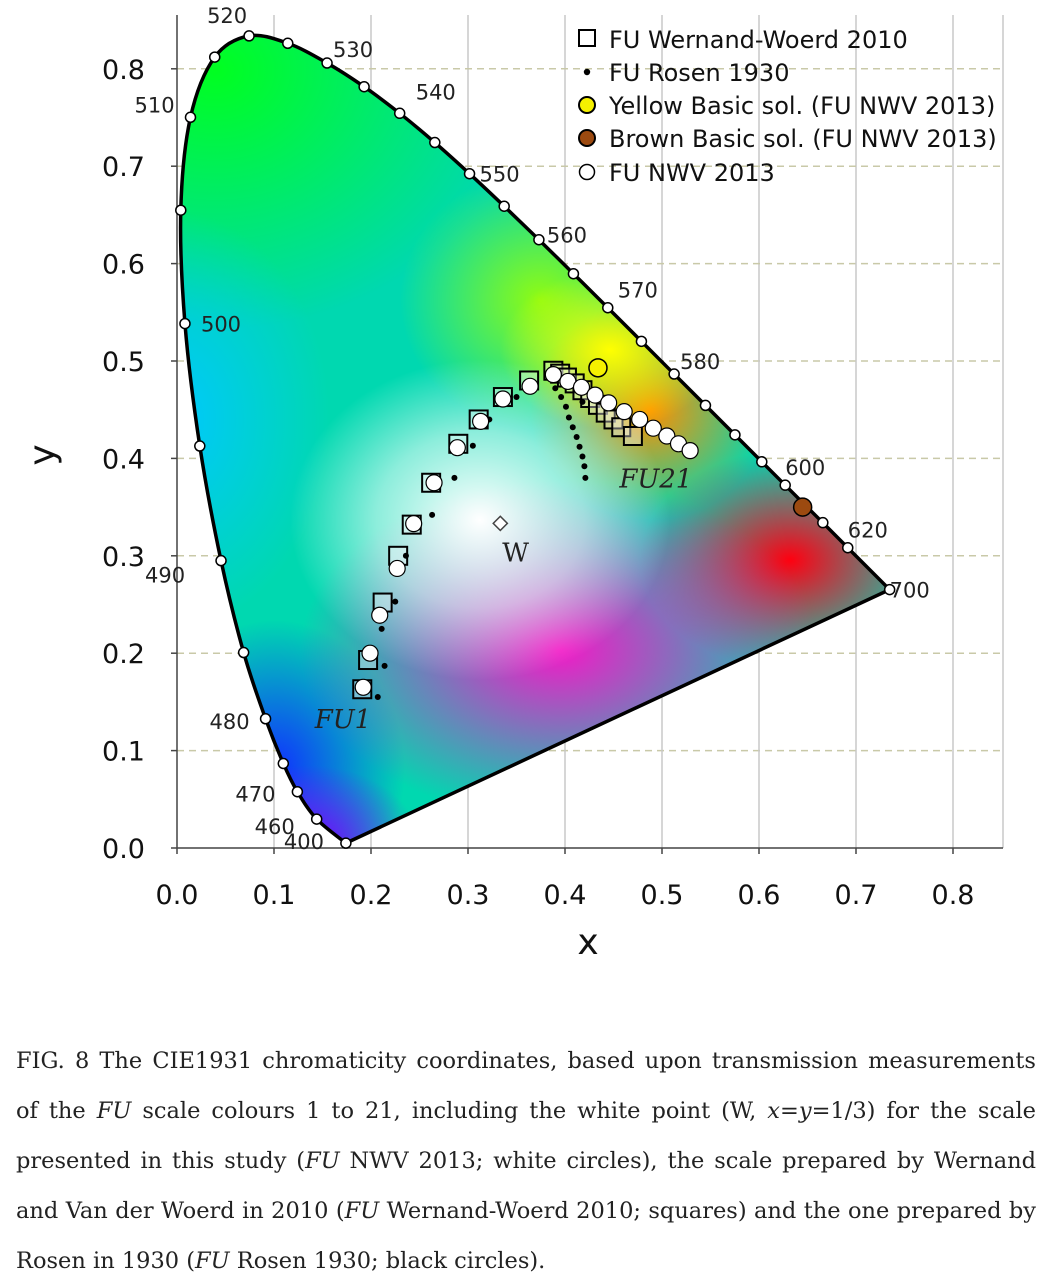 This screenshot has height=1286, width=1057. What do you see at coordinates (699, 73) in the screenshot?
I see `legend-label-rosen: FU Rosen 1930` at bounding box center [699, 73].